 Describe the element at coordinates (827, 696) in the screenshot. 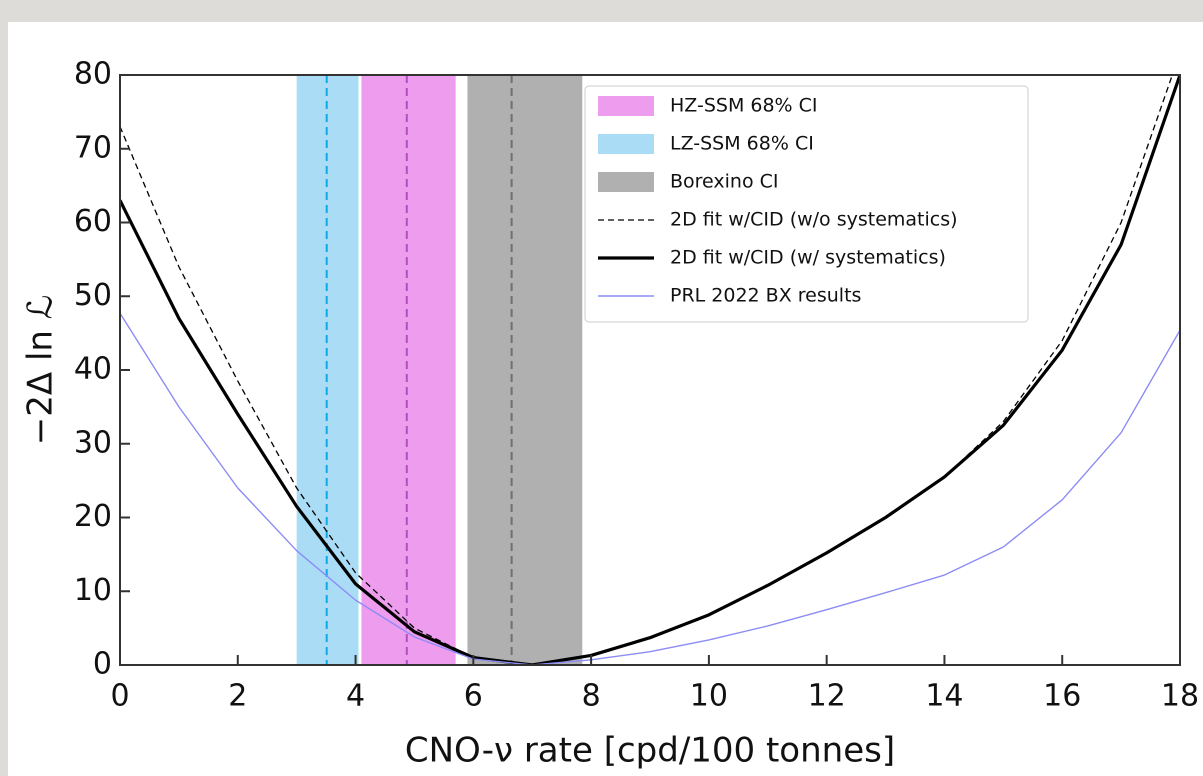

I see `x-tick-label: 12` at that location.